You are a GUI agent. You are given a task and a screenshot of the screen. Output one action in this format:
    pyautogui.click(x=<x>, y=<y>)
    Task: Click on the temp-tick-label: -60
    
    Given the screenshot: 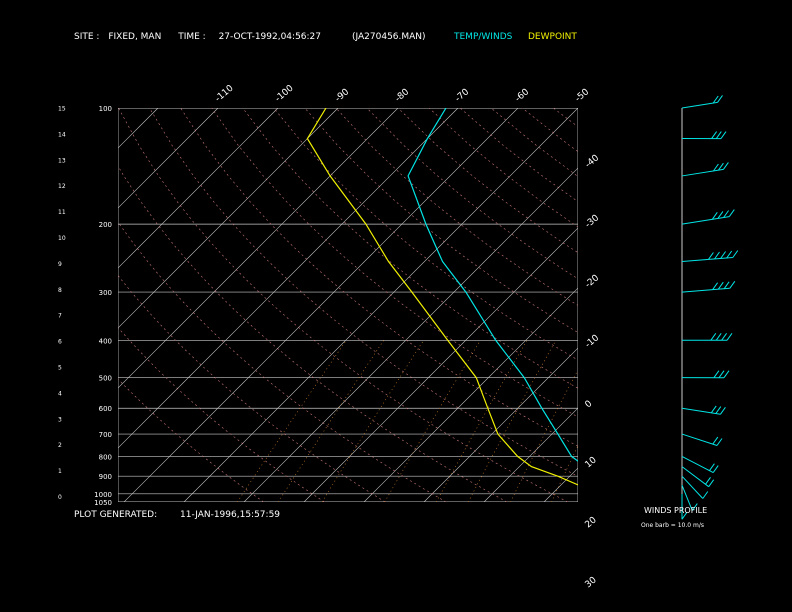 What is the action you would take?
    pyautogui.click(x=523, y=95)
    